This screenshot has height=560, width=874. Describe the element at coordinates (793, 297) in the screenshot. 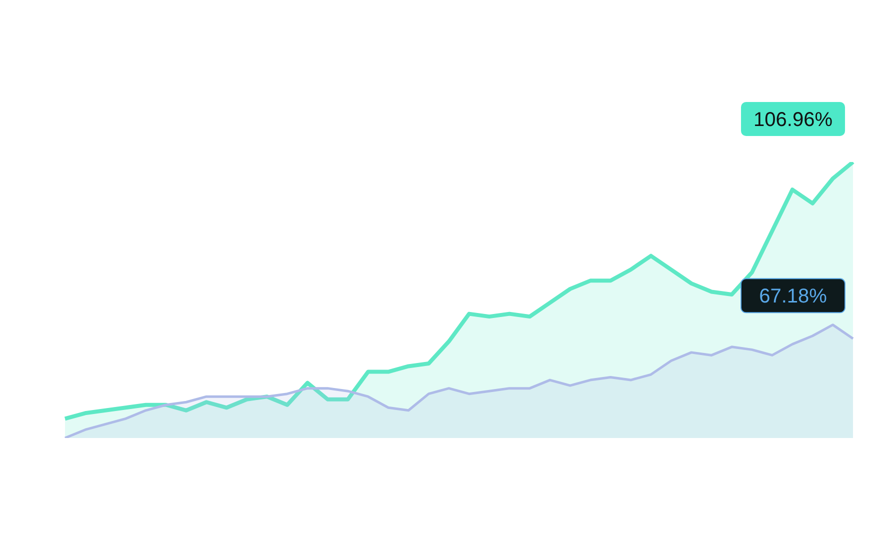

I see `annotation: 67.18%` at that location.